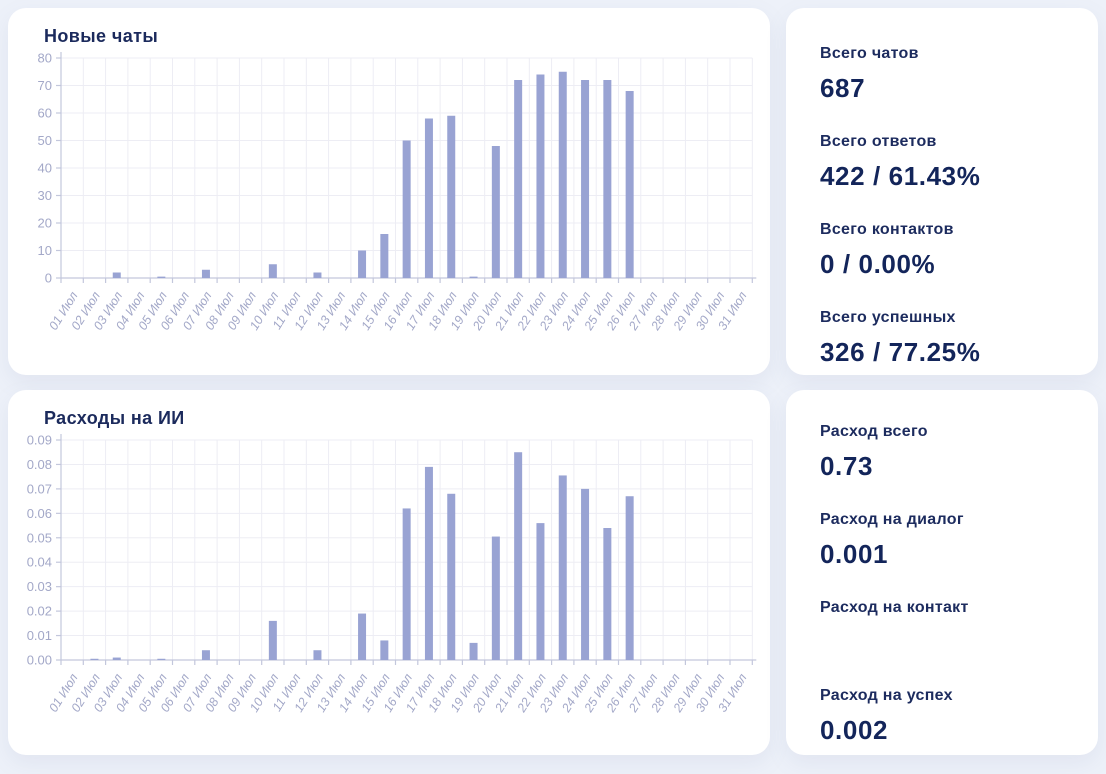  Describe the element at coordinates (894, 607) in the screenshot. I see `stat-label: Расход на контакт` at that location.